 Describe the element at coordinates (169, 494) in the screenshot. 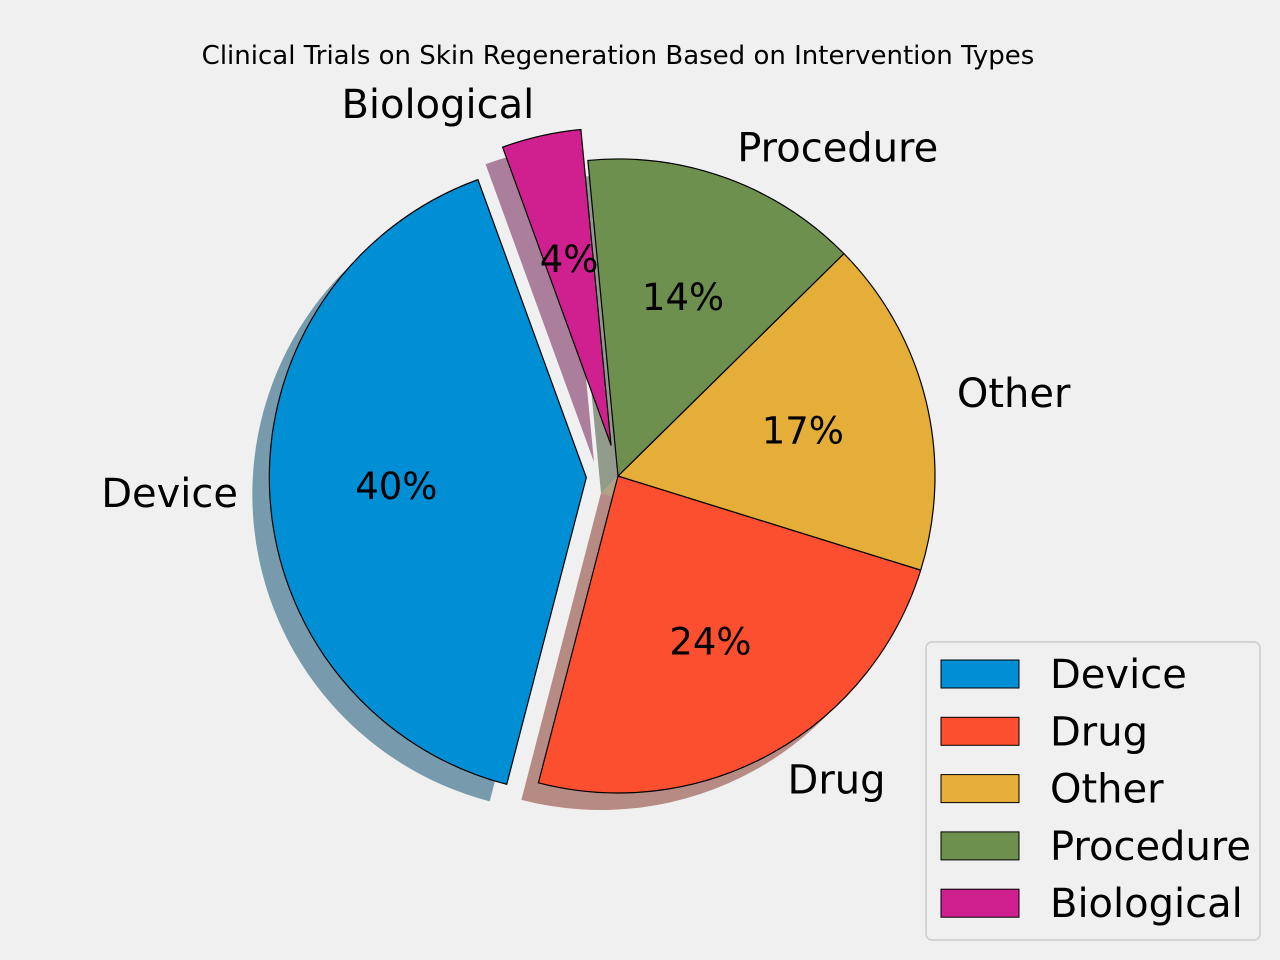

I see `category-label-device: Device` at that location.